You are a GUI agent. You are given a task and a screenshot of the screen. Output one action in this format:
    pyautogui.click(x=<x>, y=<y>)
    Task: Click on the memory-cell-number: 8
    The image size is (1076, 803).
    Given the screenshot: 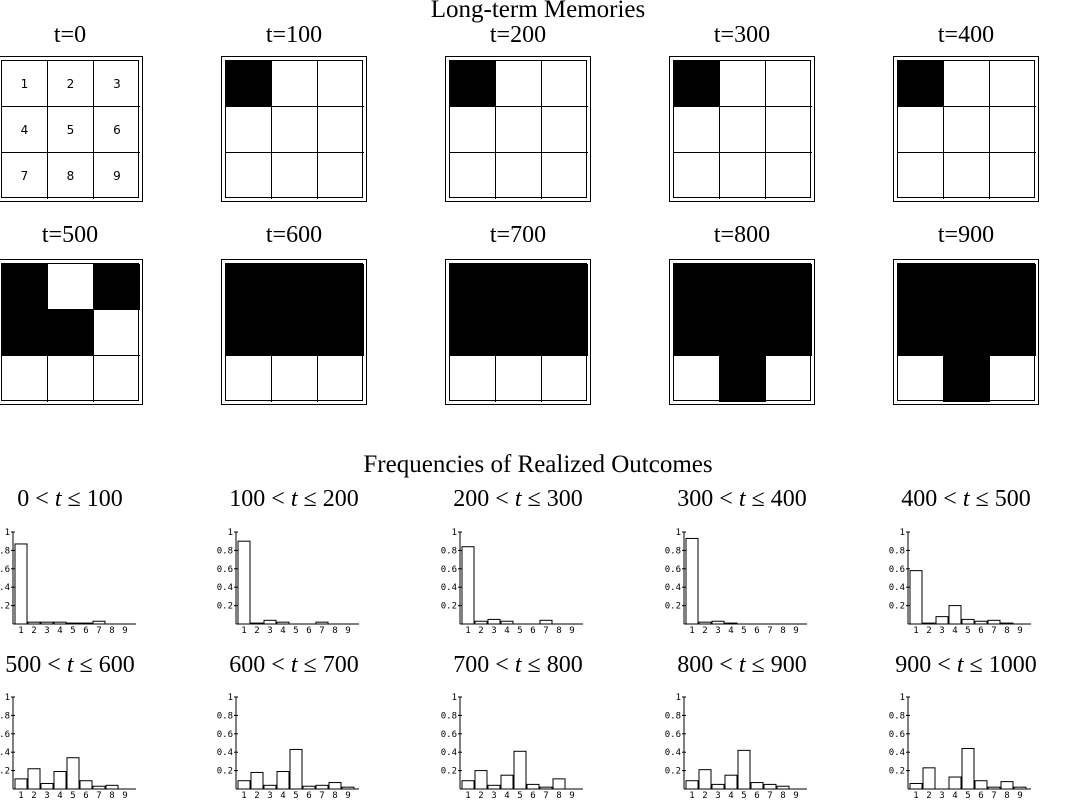 What is the action you would take?
    pyautogui.click(x=71, y=176)
    